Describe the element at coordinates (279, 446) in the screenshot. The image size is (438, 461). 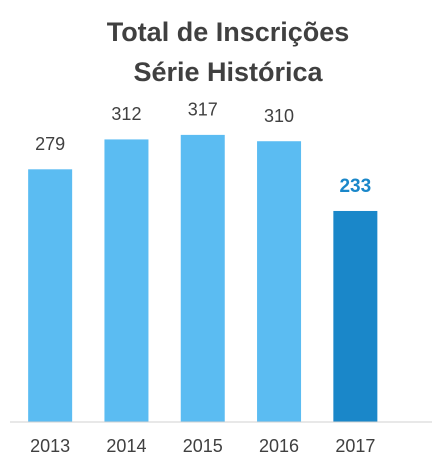
I see `x-tick-label: 2016` at that location.